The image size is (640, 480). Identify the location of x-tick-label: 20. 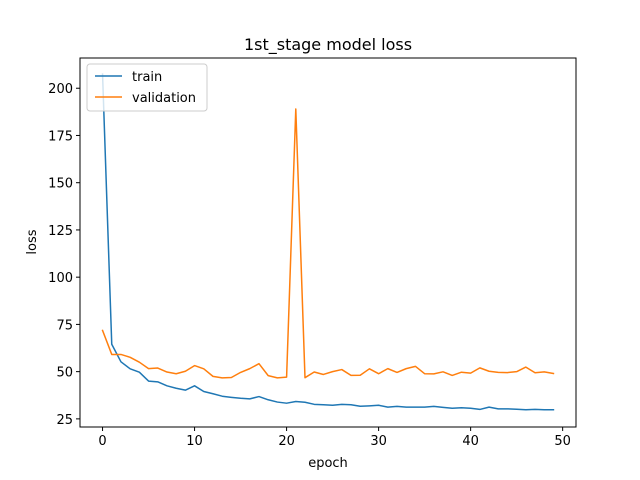
(286, 441).